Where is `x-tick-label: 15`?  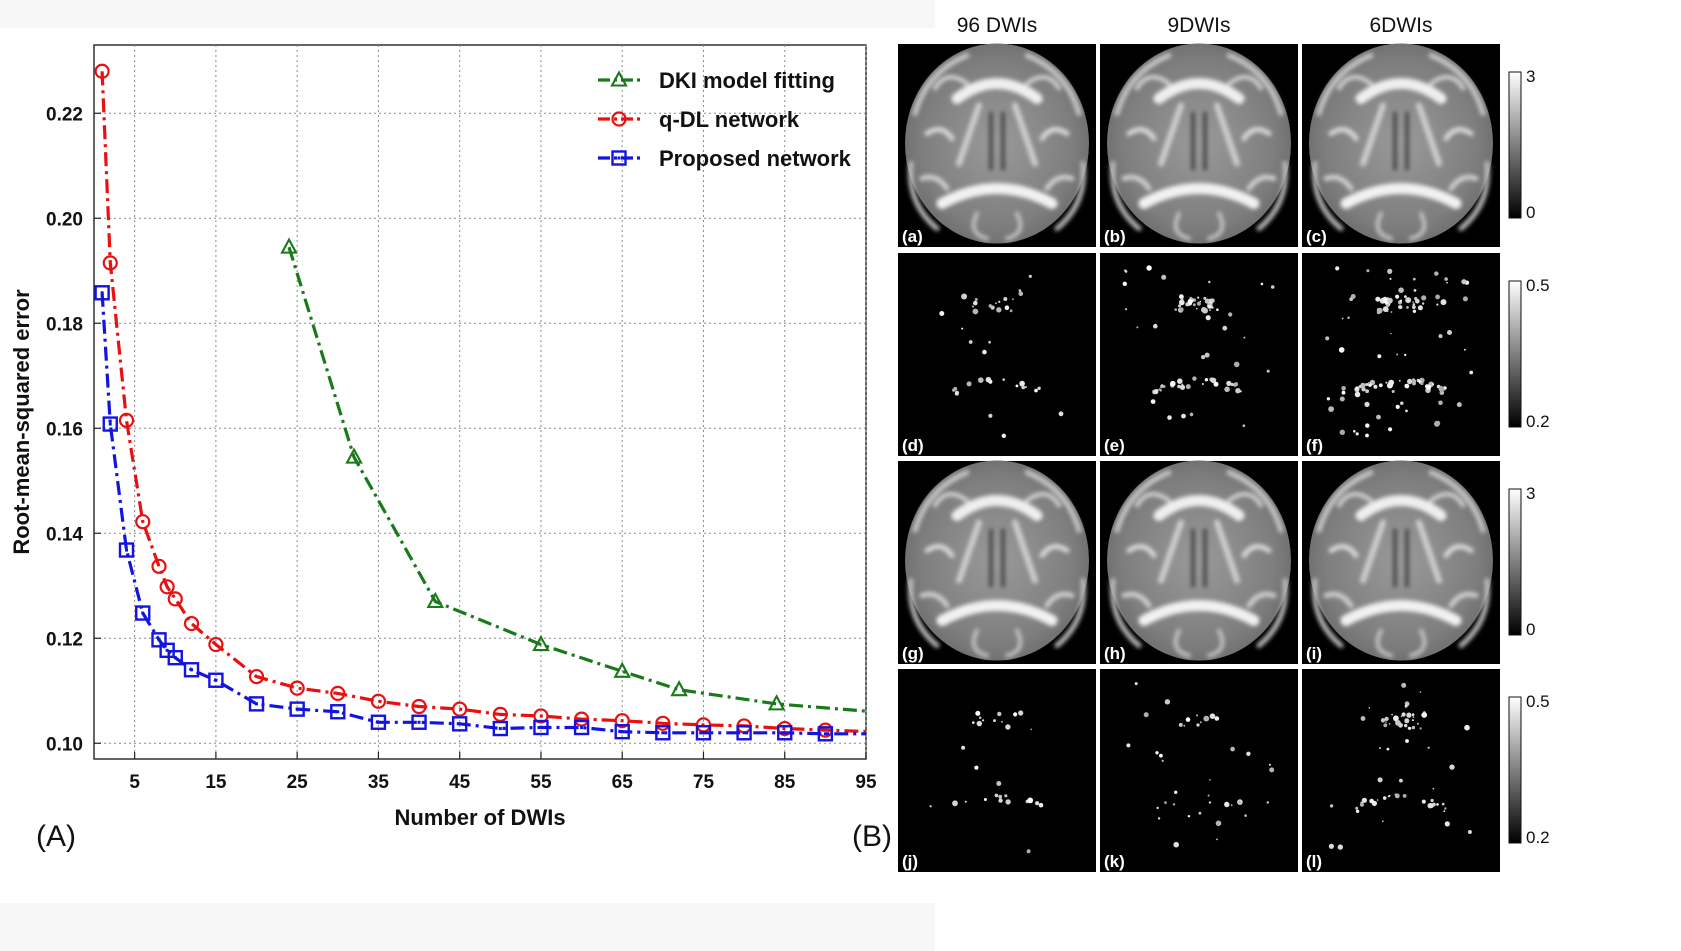 x-tick-label: 15 is located at coordinates (216, 782).